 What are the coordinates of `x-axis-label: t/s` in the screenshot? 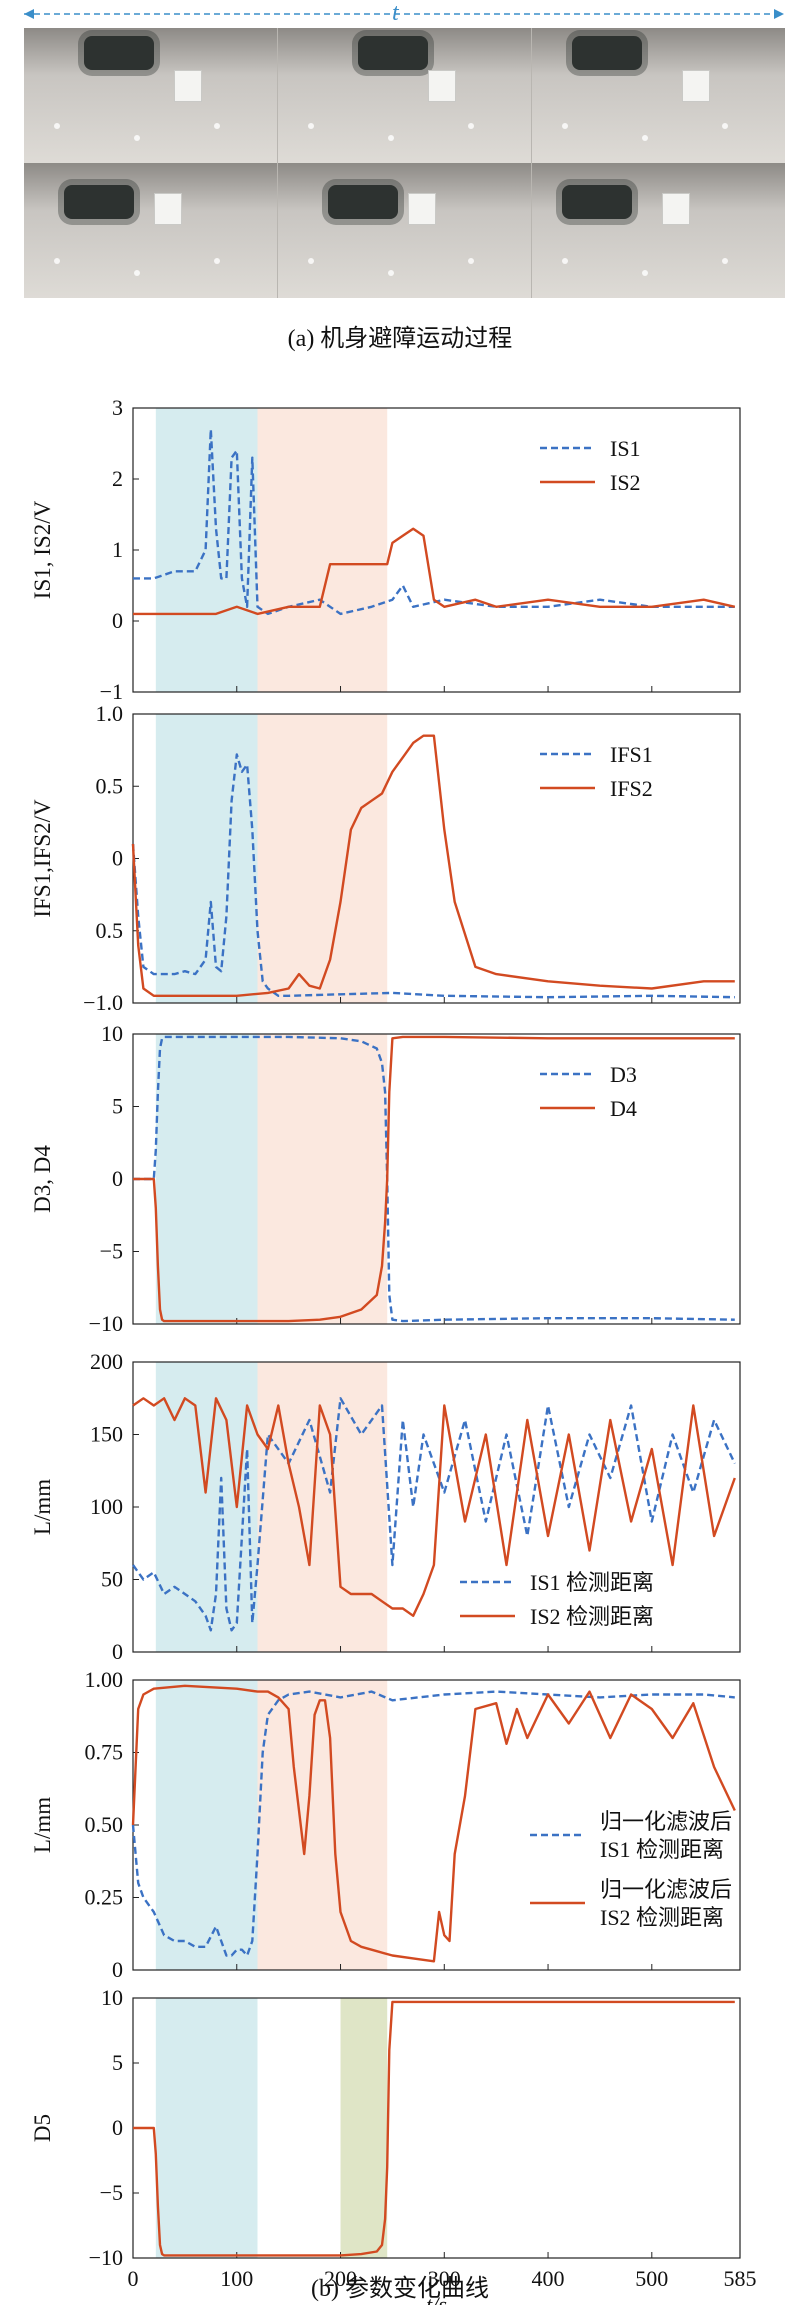 It's located at (436, 2298).